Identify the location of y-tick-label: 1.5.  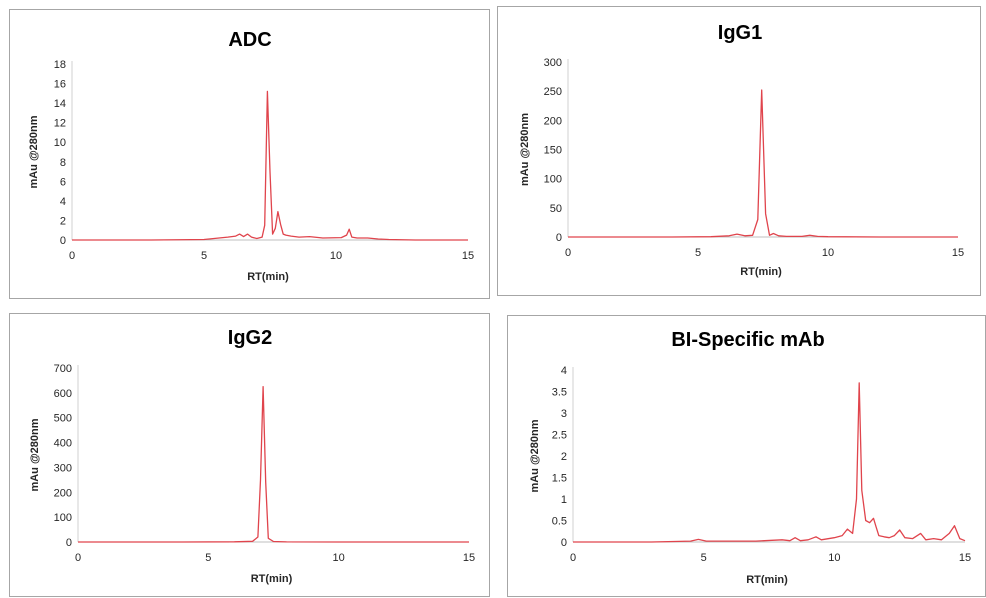
(559, 479).